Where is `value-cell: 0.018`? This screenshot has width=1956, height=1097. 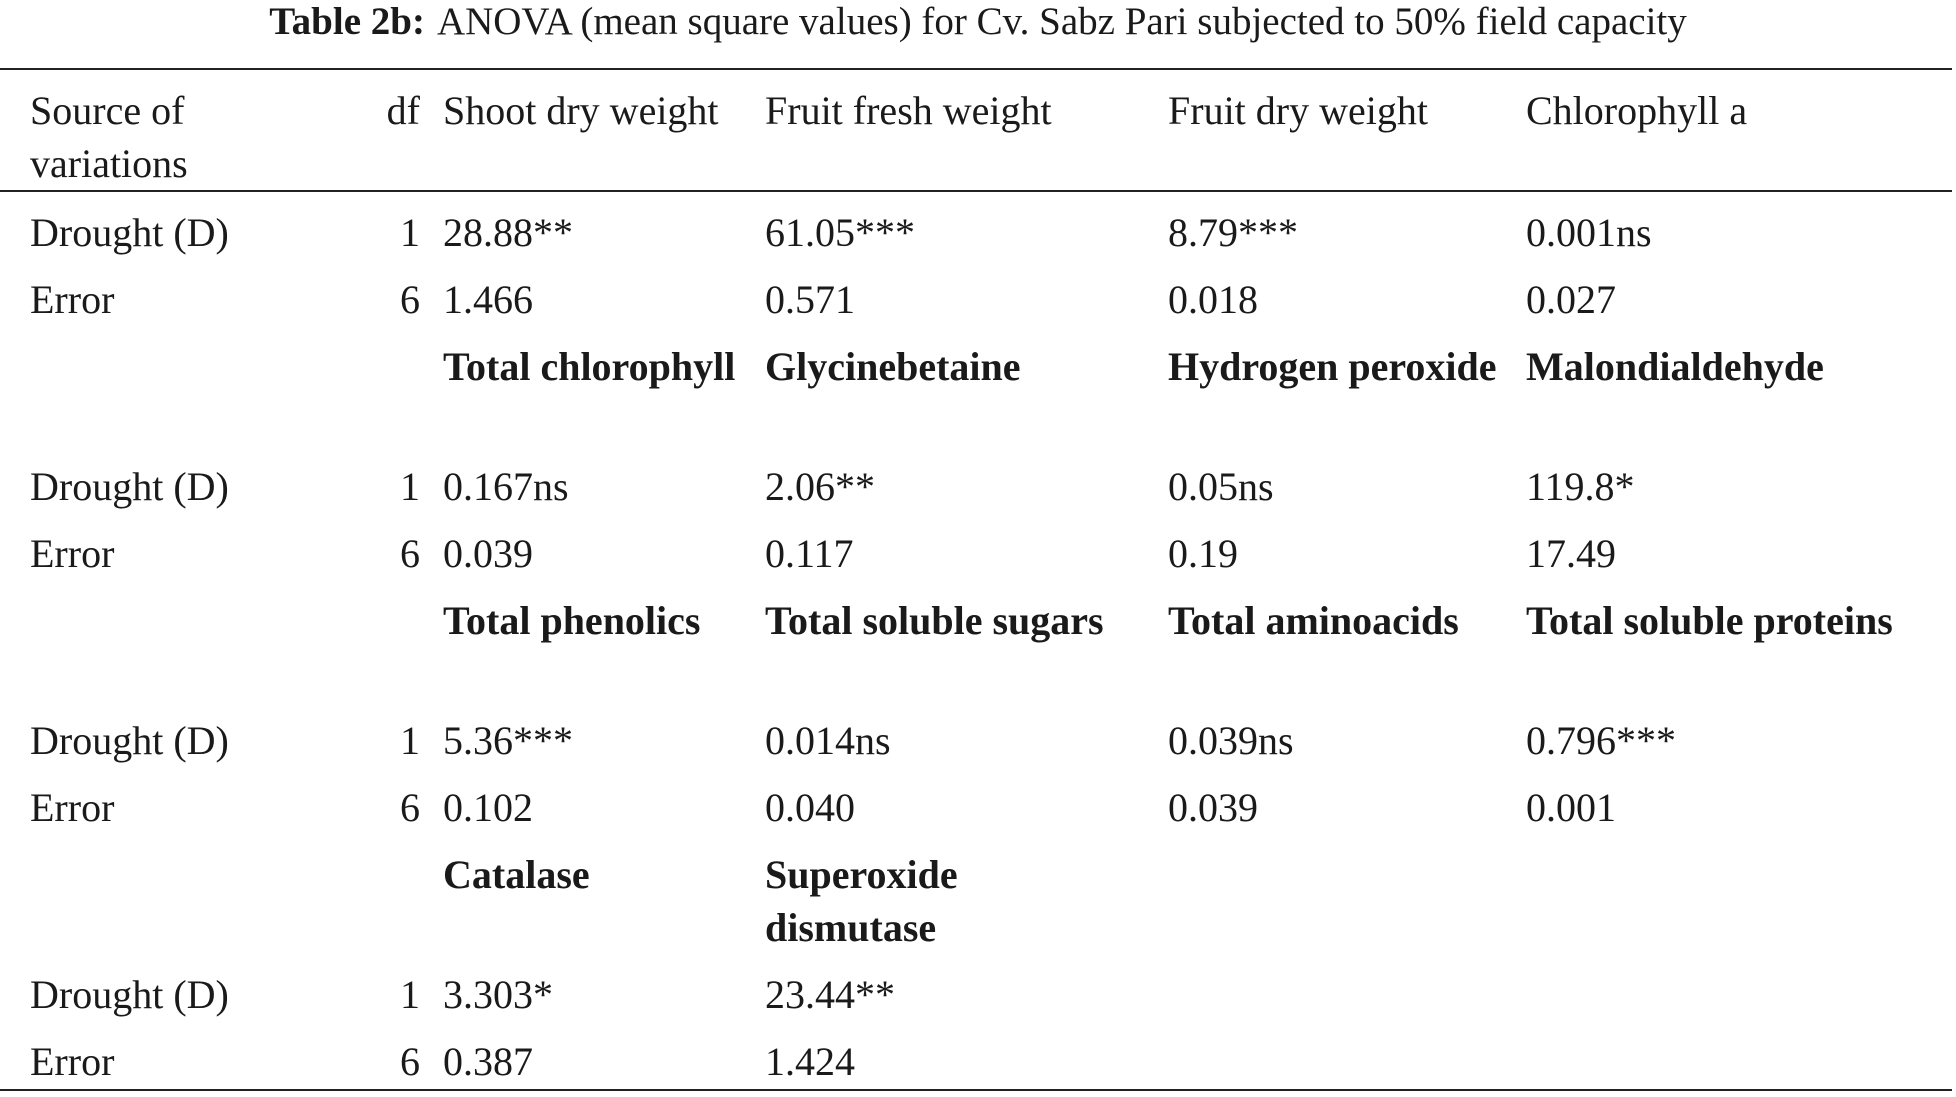 value-cell: 0.018 is located at coordinates (1213, 299).